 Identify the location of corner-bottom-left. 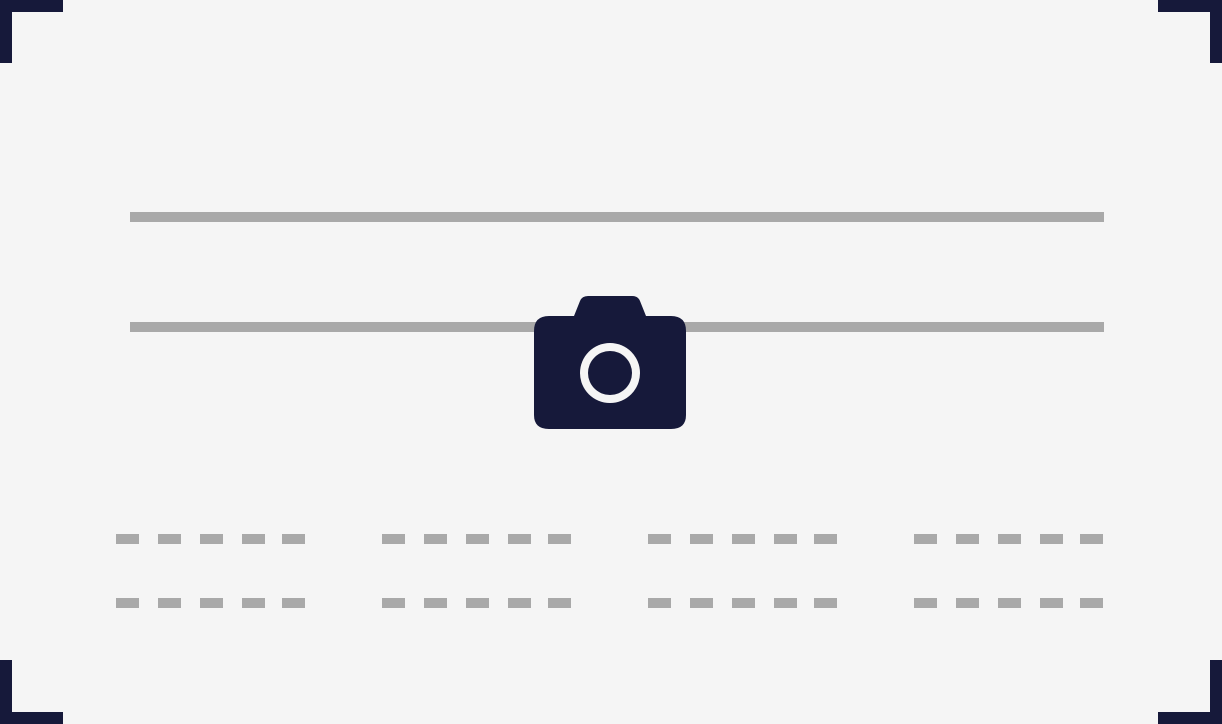
(32, 692).